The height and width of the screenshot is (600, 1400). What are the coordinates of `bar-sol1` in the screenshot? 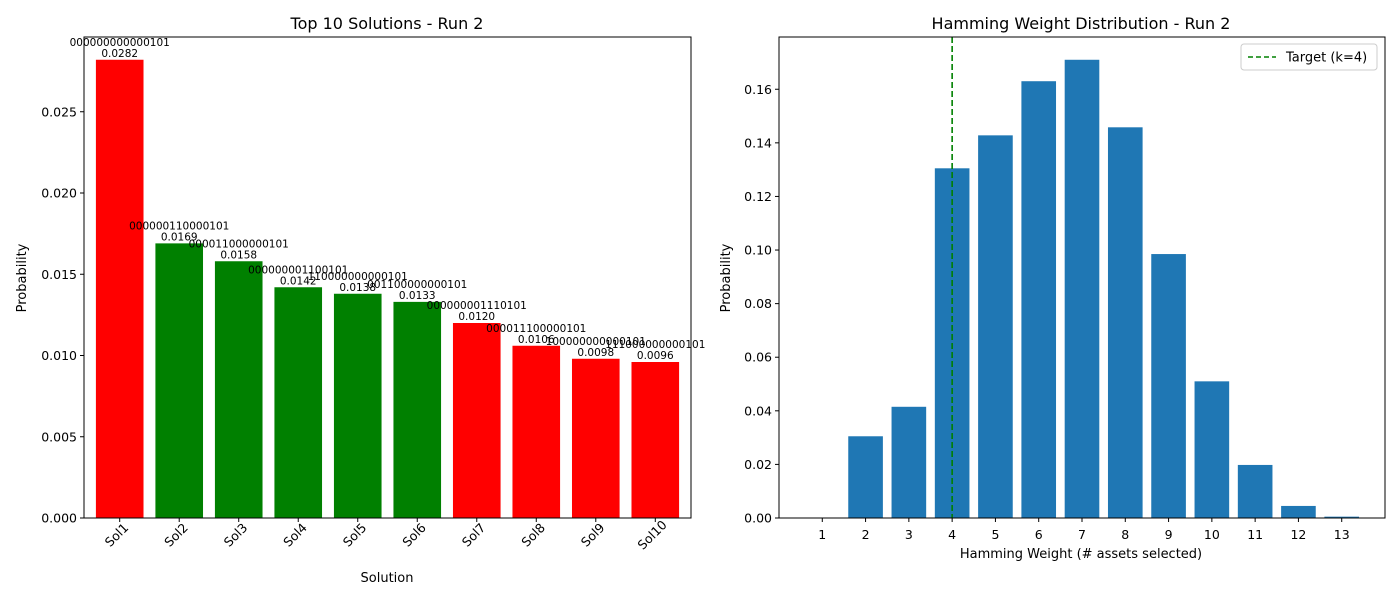 It's located at (119, 288).